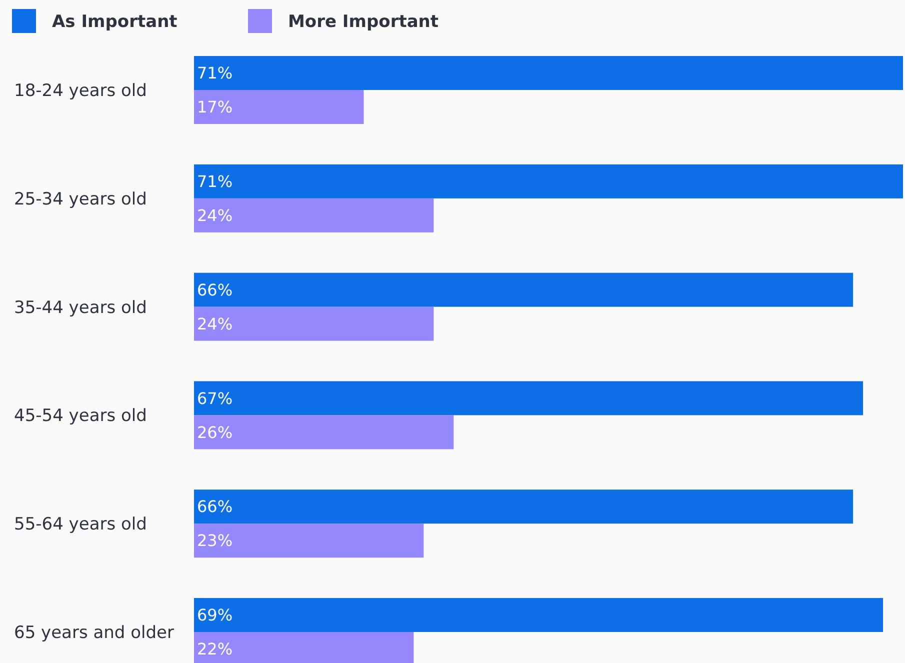  Describe the element at coordinates (115, 22) in the screenshot. I see `legend-label: As Important` at that location.